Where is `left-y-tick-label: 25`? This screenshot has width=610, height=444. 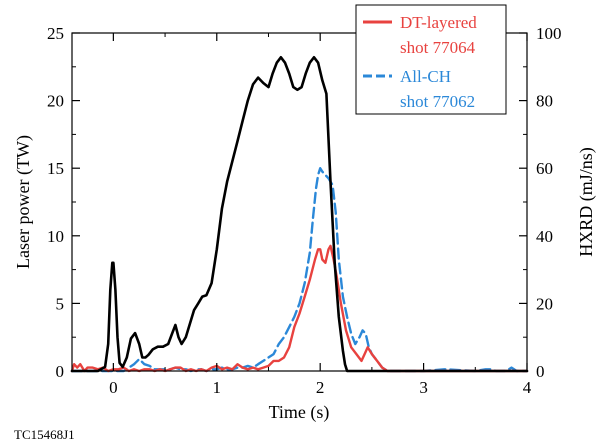
left-y-tick-label: 25 is located at coordinates (55, 33).